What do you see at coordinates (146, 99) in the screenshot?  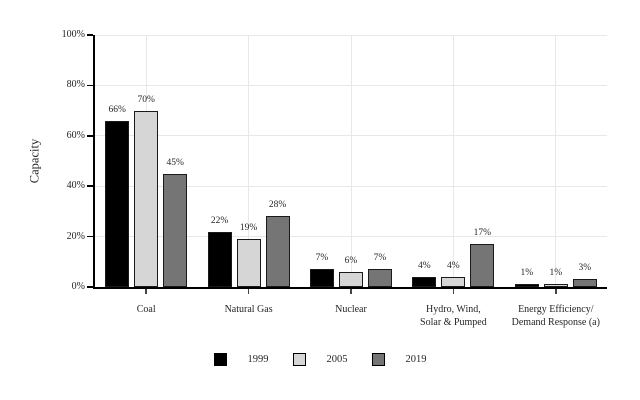 I see `bar-value-label: 70%` at bounding box center [146, 99].